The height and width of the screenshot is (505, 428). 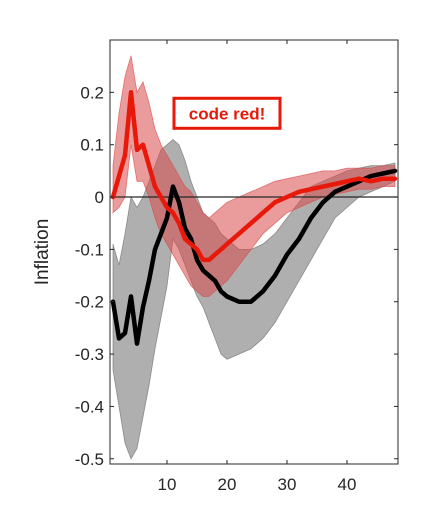 What do you see at coordinates (89, 354) in the screenshot?
I see `y-tick-label: -0.3` at bounding box center [89, 354].